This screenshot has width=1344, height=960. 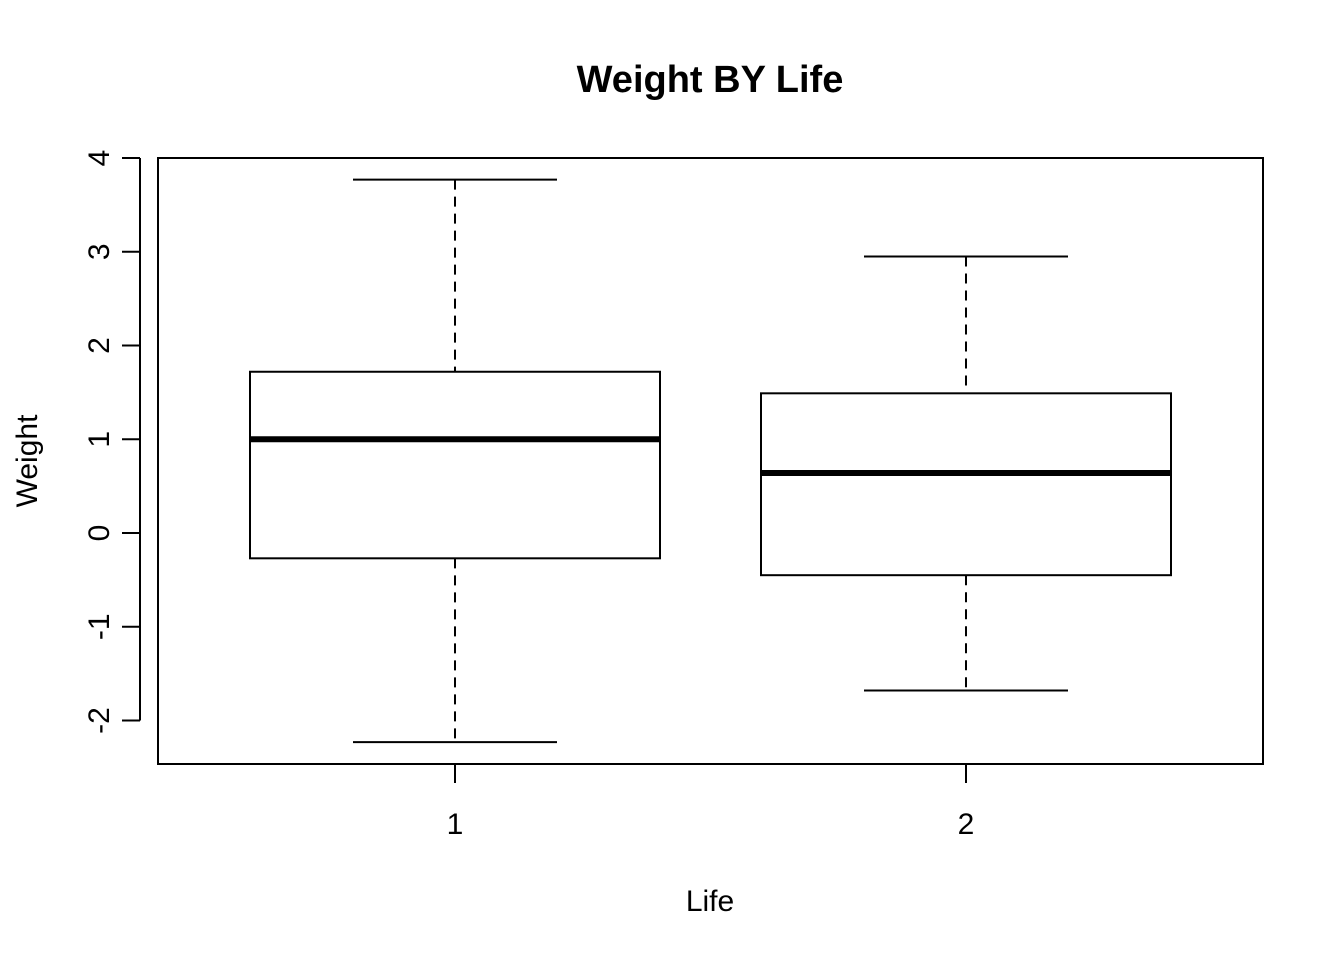 I want to click on y-axis: -2 -1 0 1 2 3 4, so click(x=112, y=442).